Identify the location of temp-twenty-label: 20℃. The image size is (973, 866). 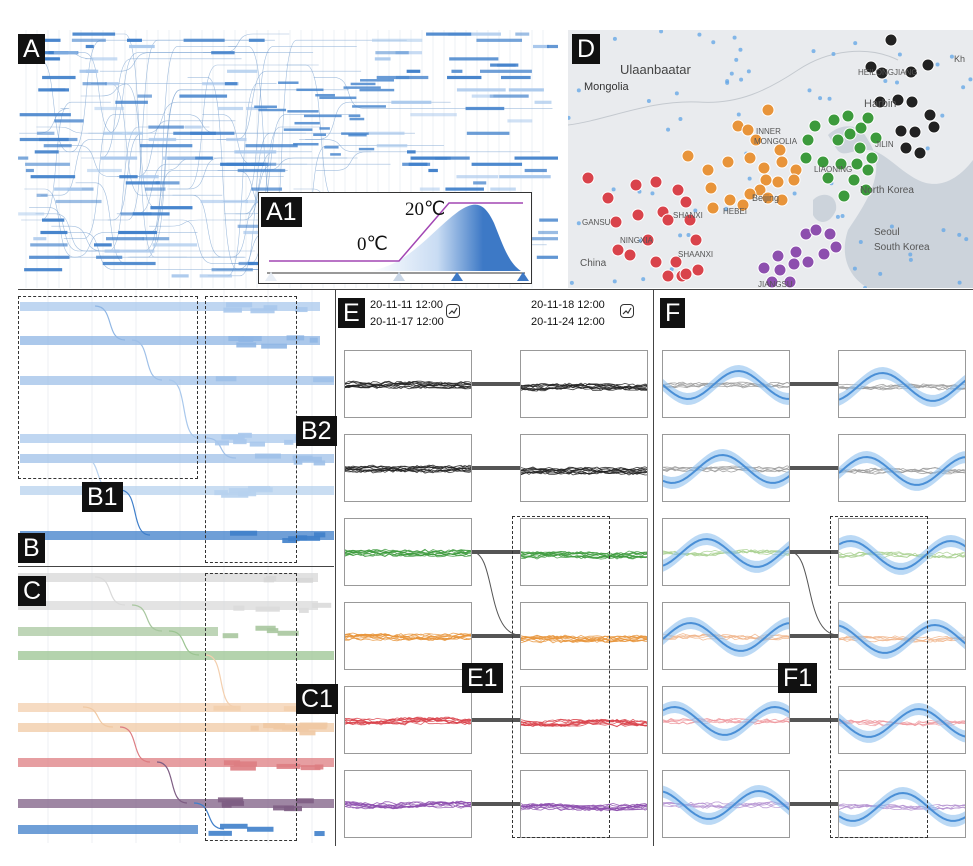
(425, 209).